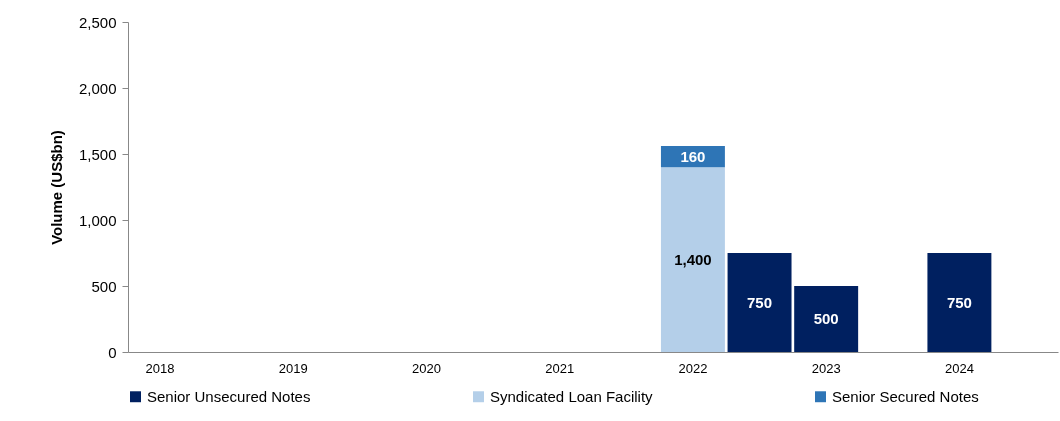  What do you see at coordinates (160, 368) in the screenshot?
I see `x-tick-label: 2018` at bounding box center [160, 368].